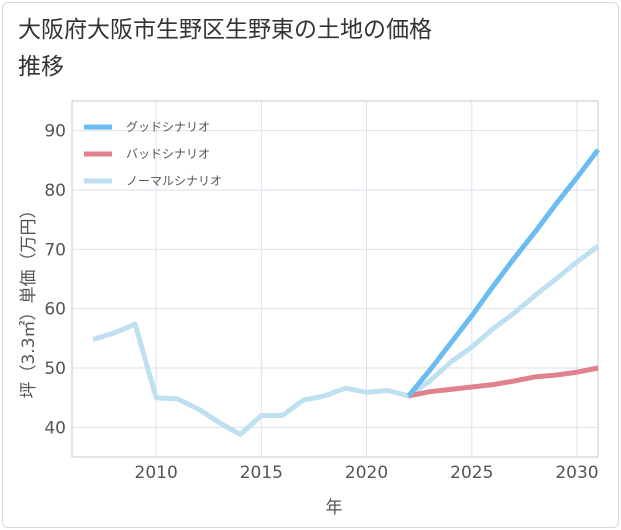  I want to click on legend-label: グッドシナリオ, so click(168, 127).